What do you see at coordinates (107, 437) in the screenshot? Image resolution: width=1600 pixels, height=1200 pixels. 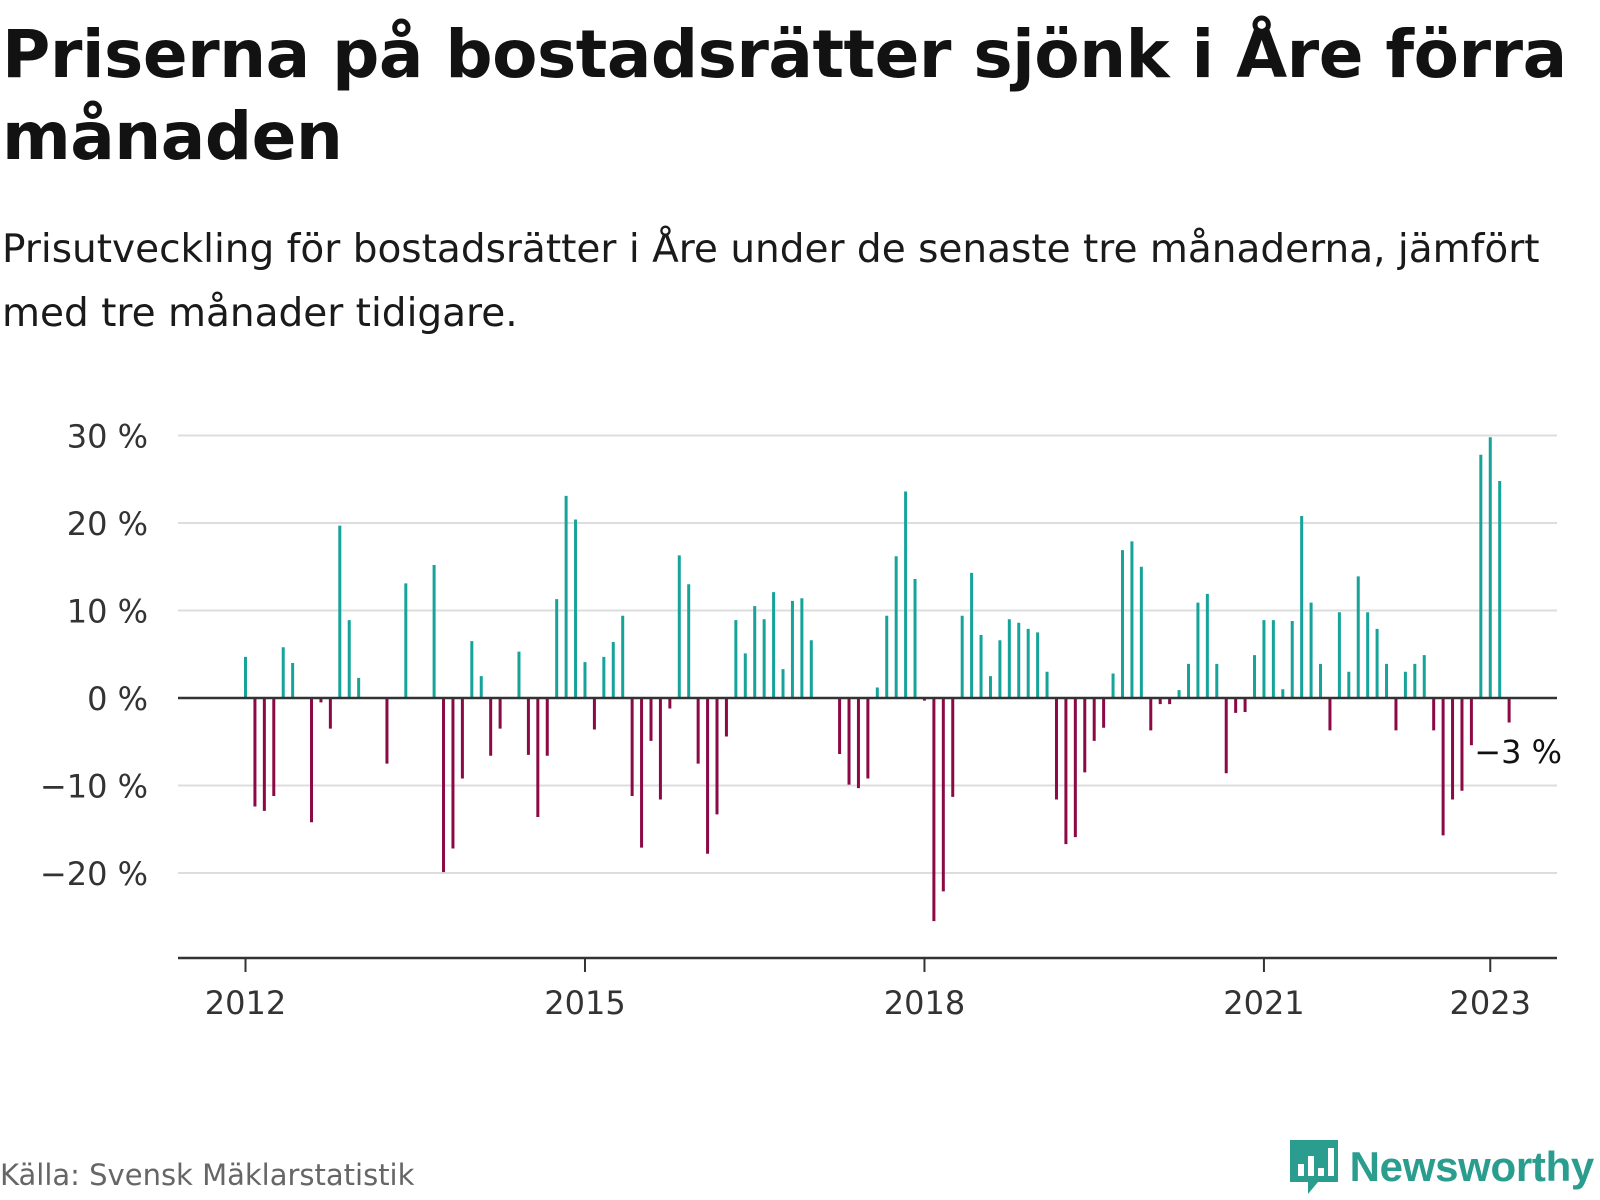 I see `y-tick-label: 30 %` at bounding box center [107, 437].